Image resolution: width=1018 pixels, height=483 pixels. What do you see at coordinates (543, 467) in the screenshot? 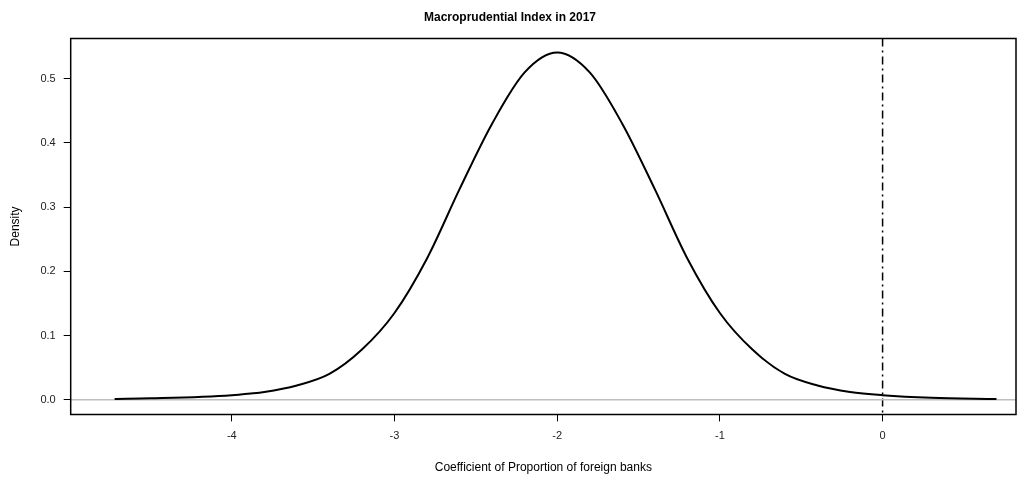
I see `x-axis-title: Coefficient of Proportion of foreign banks` at bounding box center [543, 467].